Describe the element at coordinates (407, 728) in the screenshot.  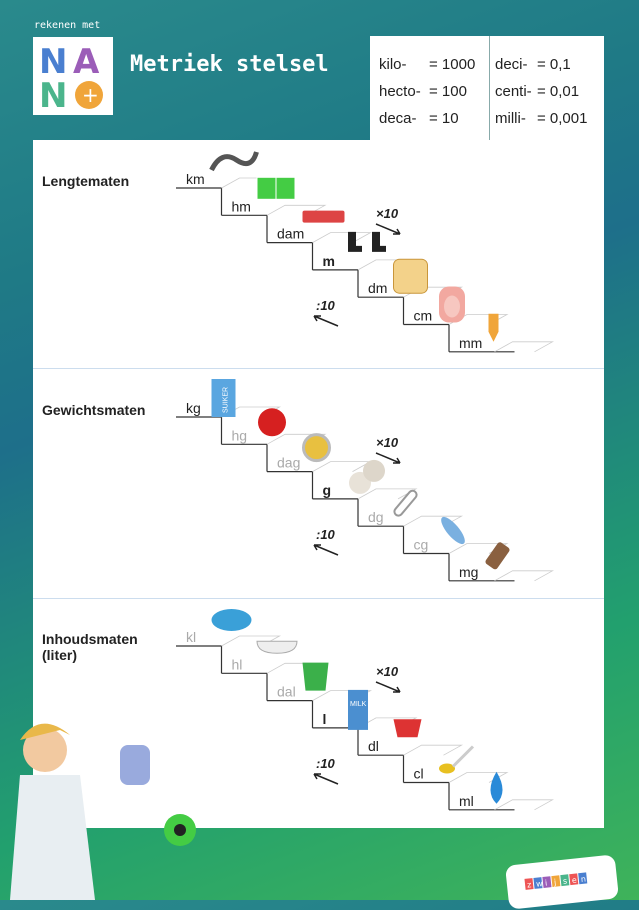
I see `cup-icon` at that location.